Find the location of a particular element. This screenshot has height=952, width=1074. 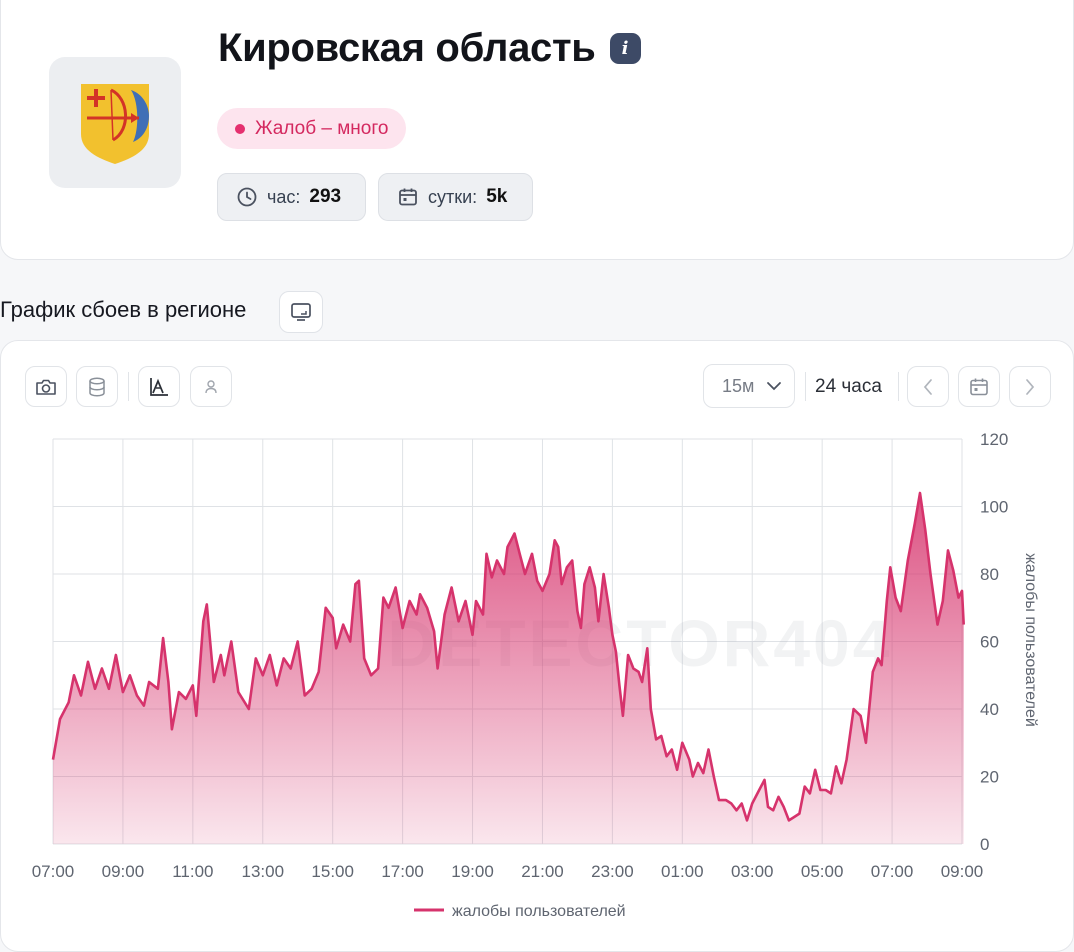

region-logo is located at coordinates (115, 122).